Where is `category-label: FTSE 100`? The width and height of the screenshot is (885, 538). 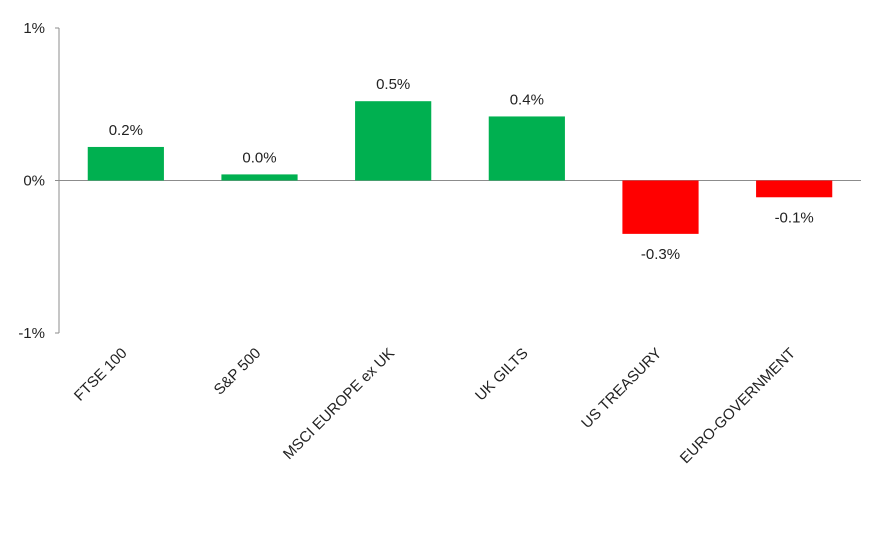 category-label: FTSE 100 is located at coordinates (101, 375).